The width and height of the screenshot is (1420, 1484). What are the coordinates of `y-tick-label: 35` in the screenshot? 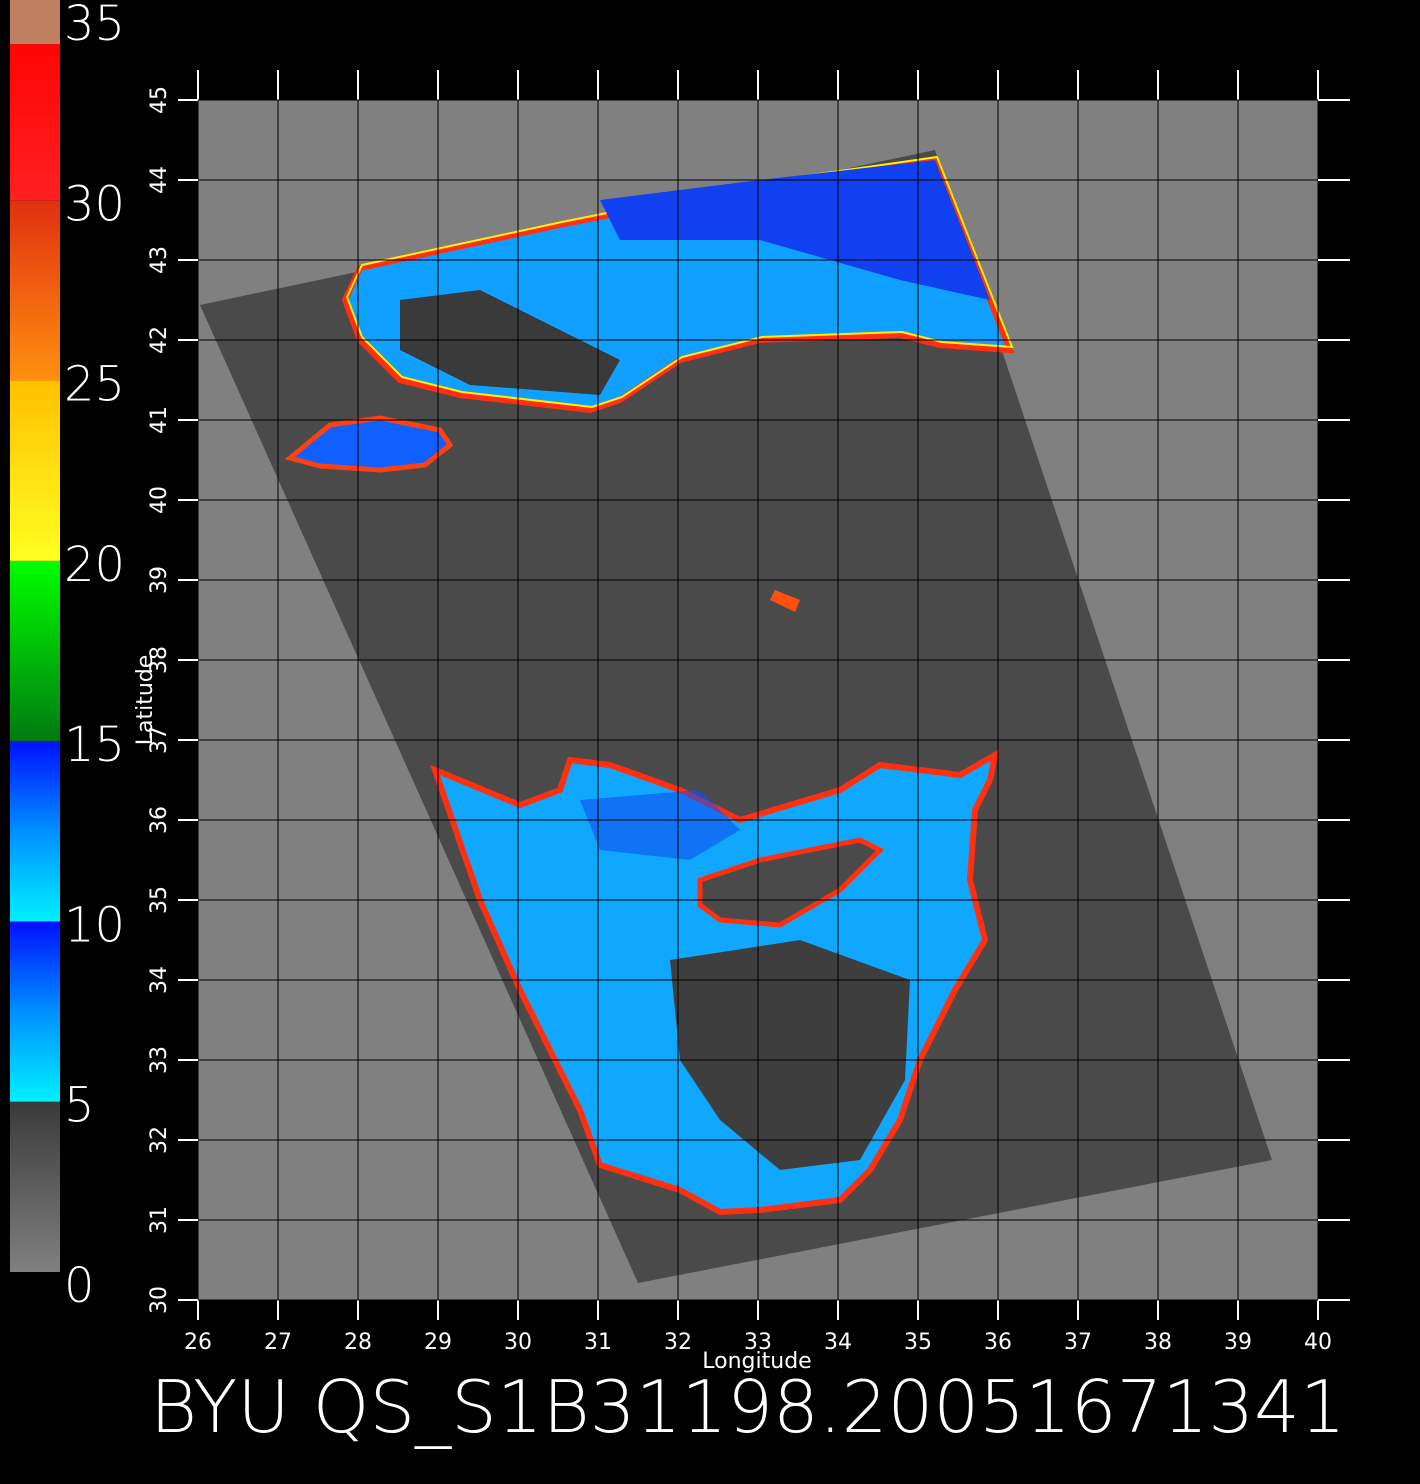 It's located at (159, 900).